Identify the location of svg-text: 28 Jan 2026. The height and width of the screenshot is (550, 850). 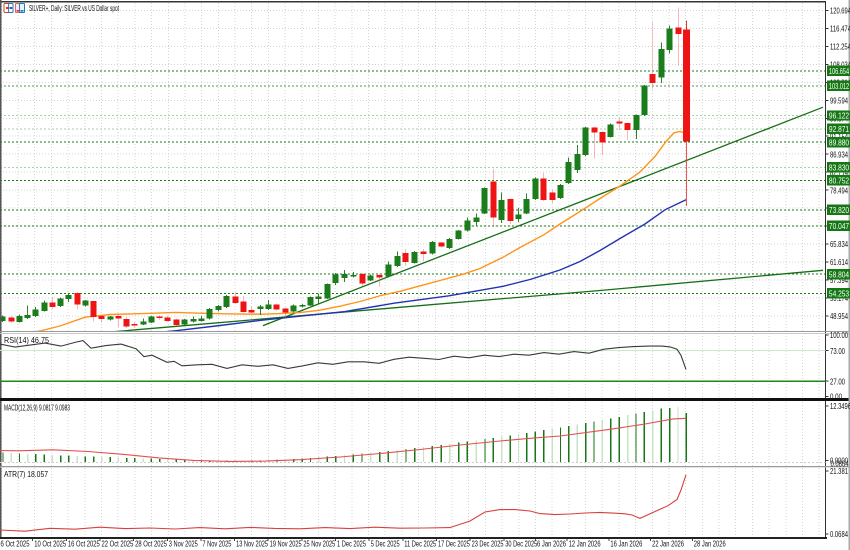
(710, 544).